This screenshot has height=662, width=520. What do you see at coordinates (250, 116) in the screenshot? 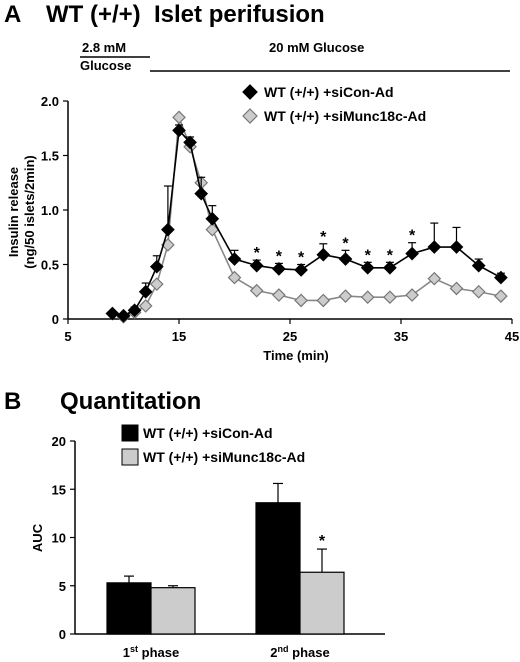
I see `legend-marker-simunc18c` at bounding box center [250, 116].